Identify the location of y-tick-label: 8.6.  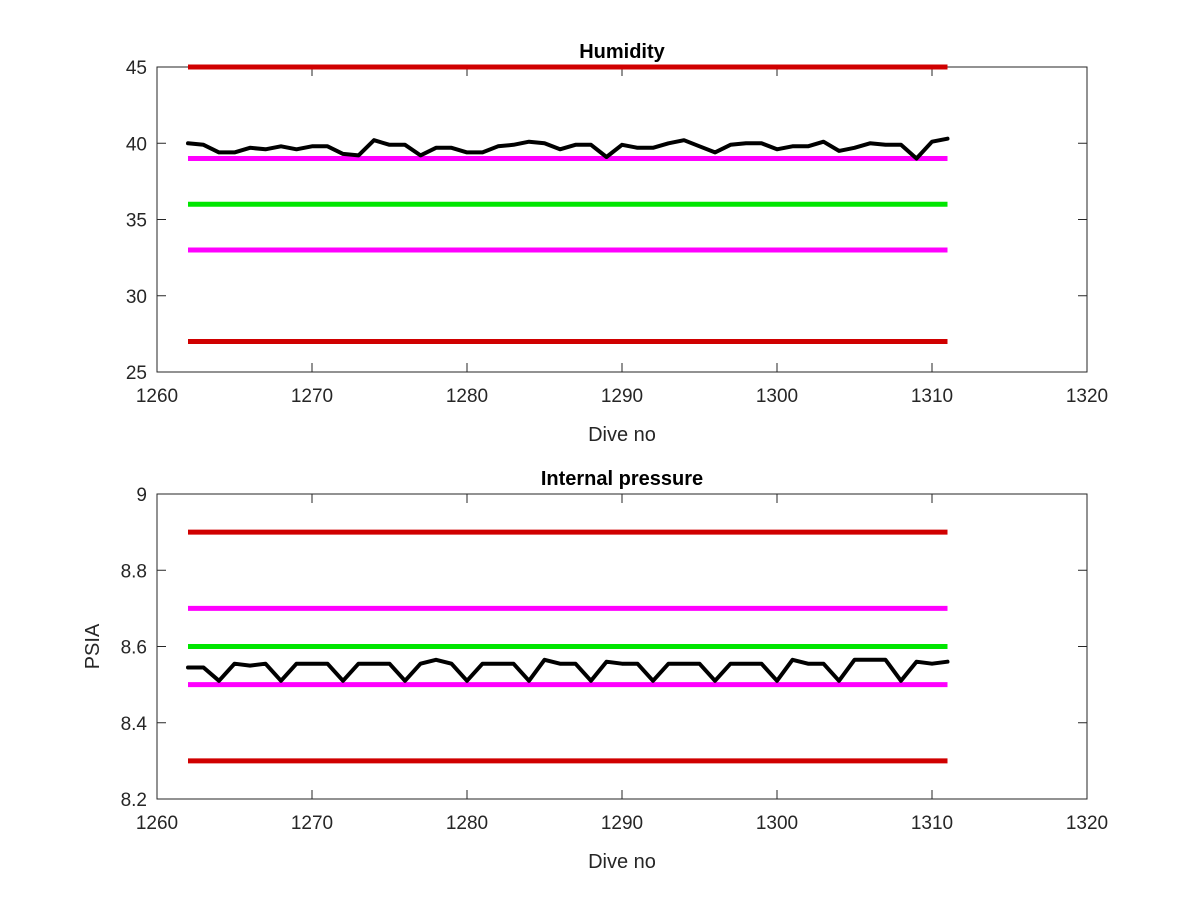
(134, 648).